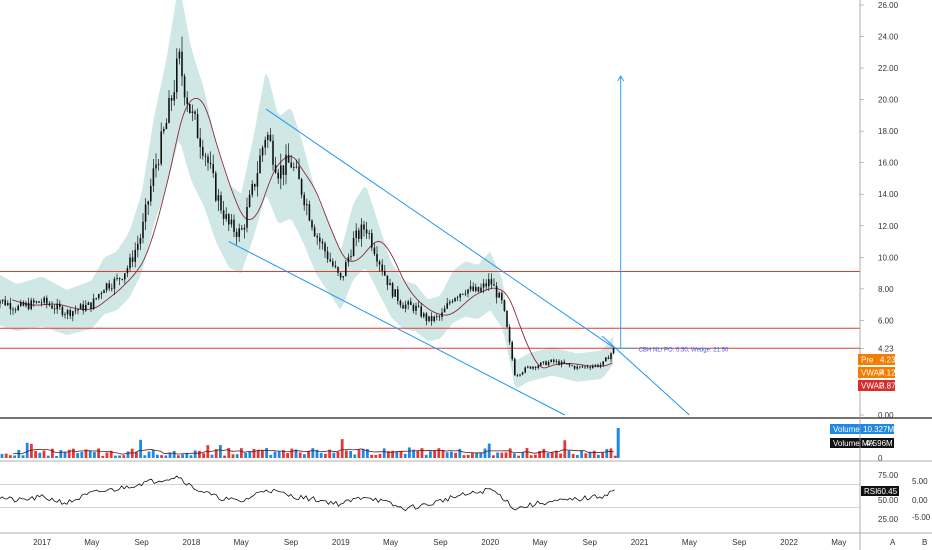 Image resolution: width=932 pixels, height=550 pixels. I want to click on volume-badge-value: 10.327M, so click(878, 429).